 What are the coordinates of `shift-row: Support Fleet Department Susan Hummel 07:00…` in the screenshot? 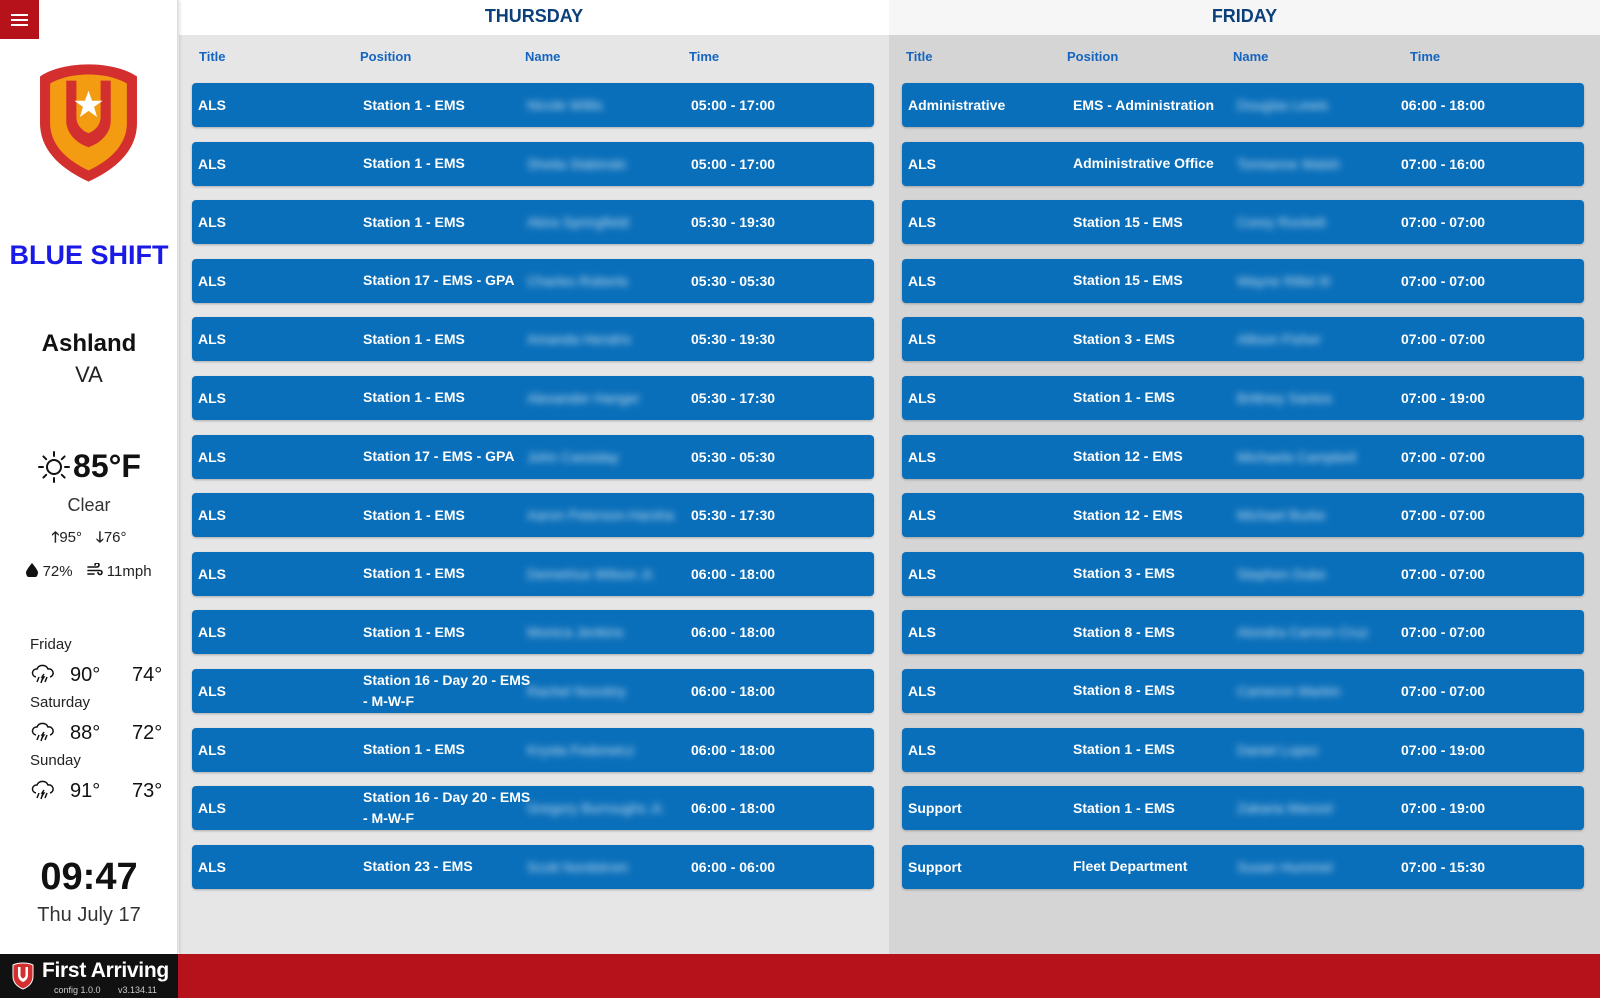 It's located at (1243, 866).